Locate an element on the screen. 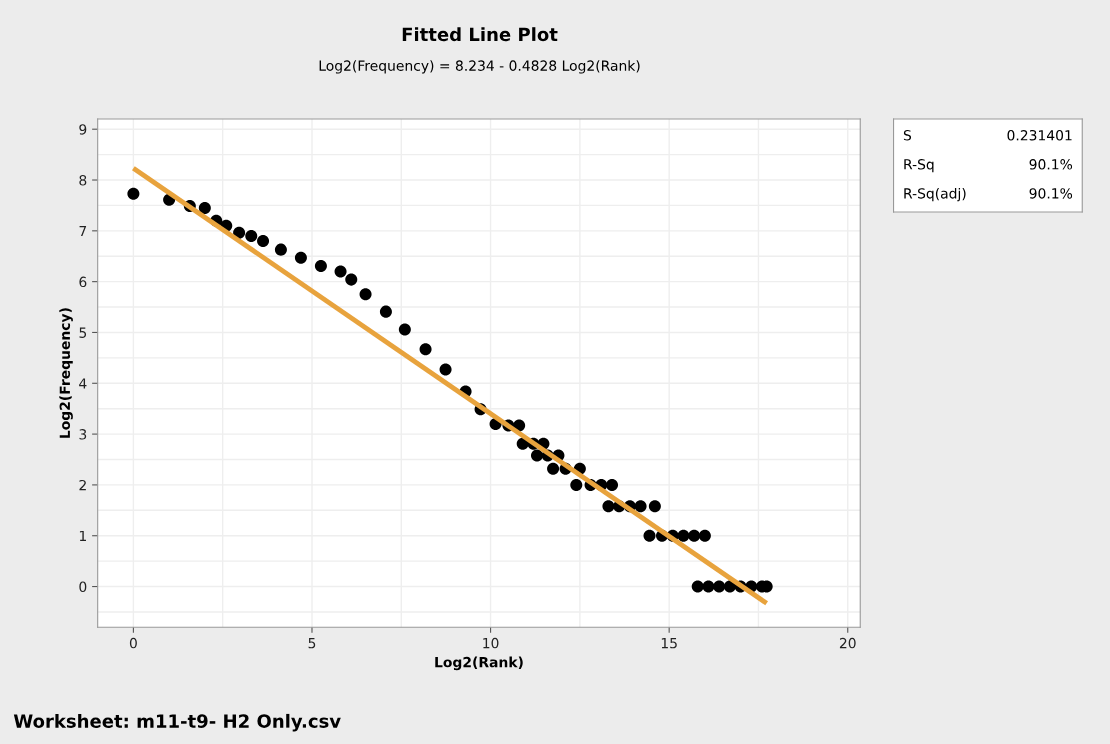 This screenshot has width=1110, height=744. text: R-Sq(adj) is located at coordinates (935, 194).